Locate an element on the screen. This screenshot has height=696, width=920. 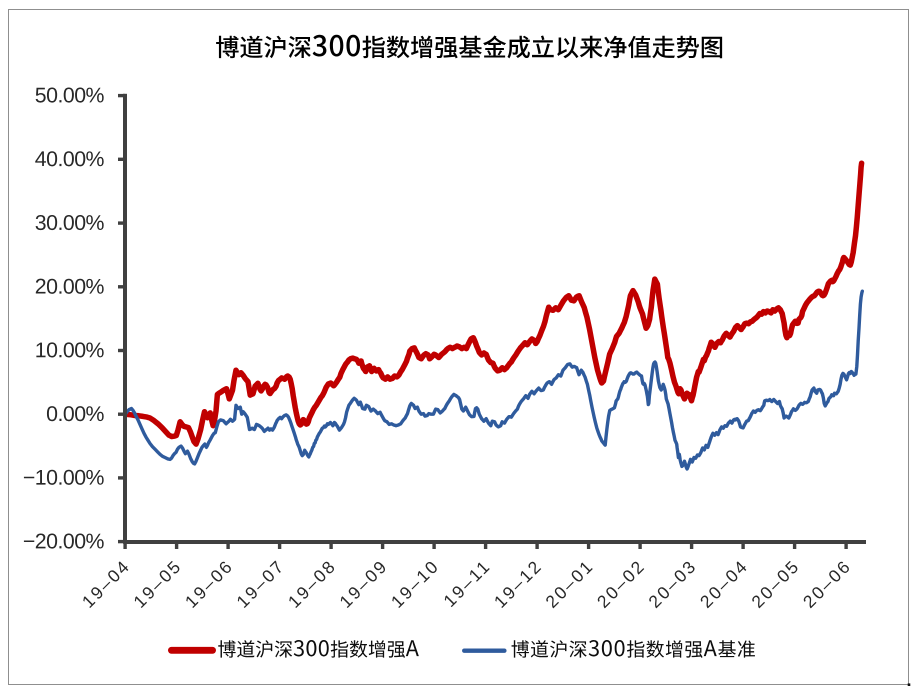
svg-text: 40.00% is located at coordinates (70, 159).